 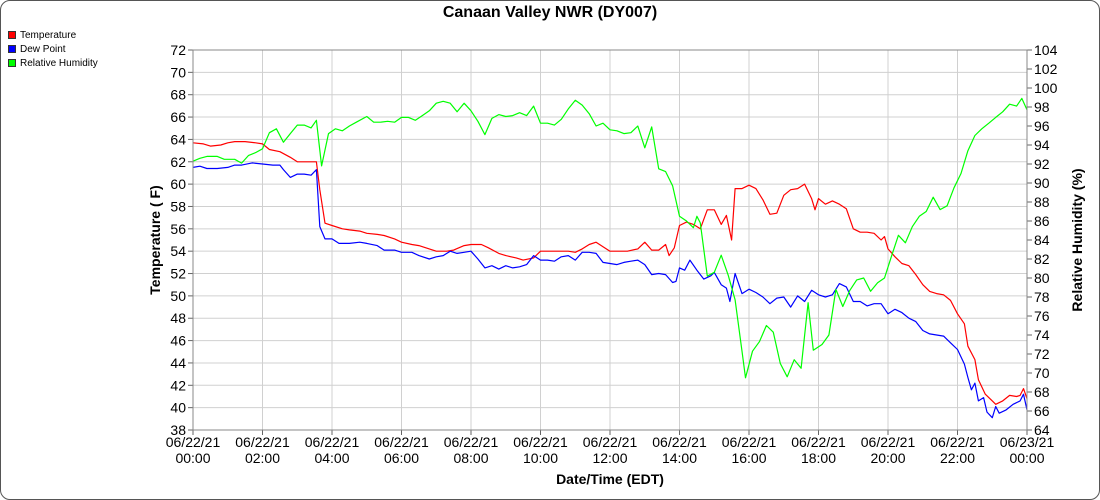 What do you see at coordinates (1042, 411) in the screenshot?
I see `y2-tick-label: 66` at bounding box center [1042, 411].